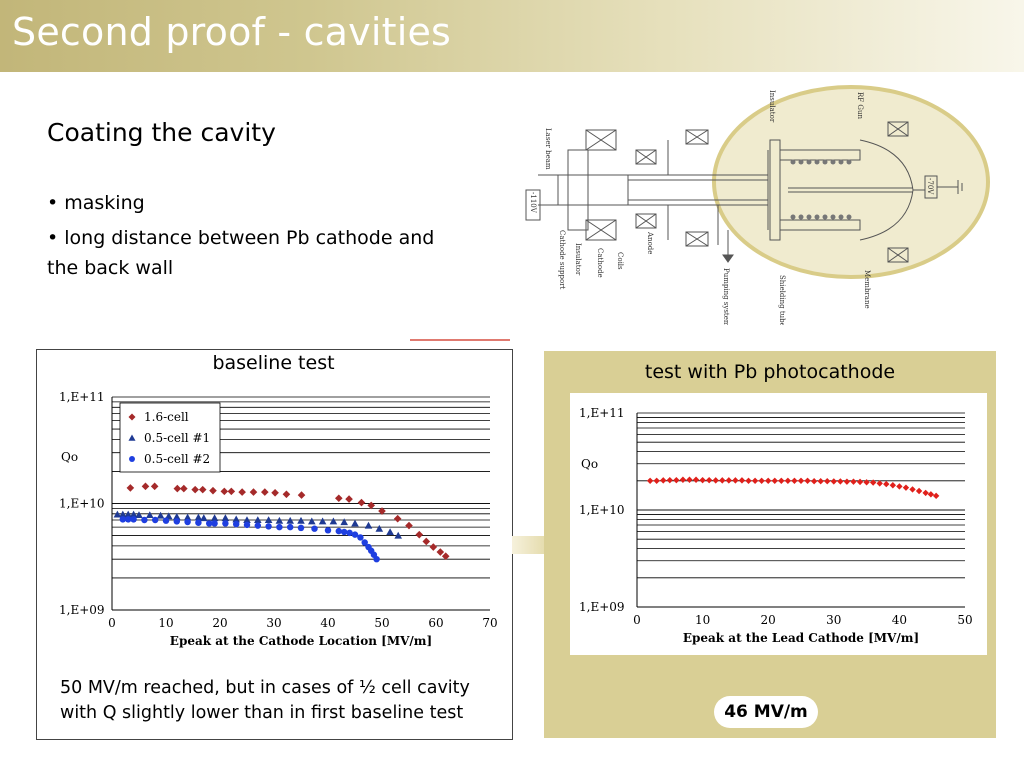 This screenshot has height=768, width=1024. I want to click on x-axis-label: Epeak at the Lead Cathode [MV/m], so click(801, 638).